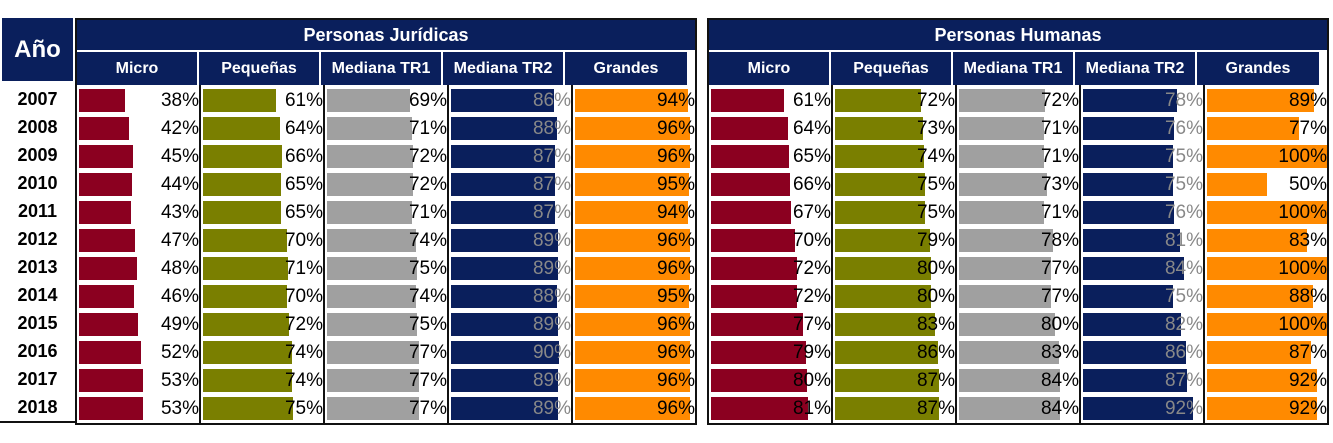  What do you see at coordinates (179, 128) in the screenshot?
I see `data-label: 42%` at bounding box center [179, 128].